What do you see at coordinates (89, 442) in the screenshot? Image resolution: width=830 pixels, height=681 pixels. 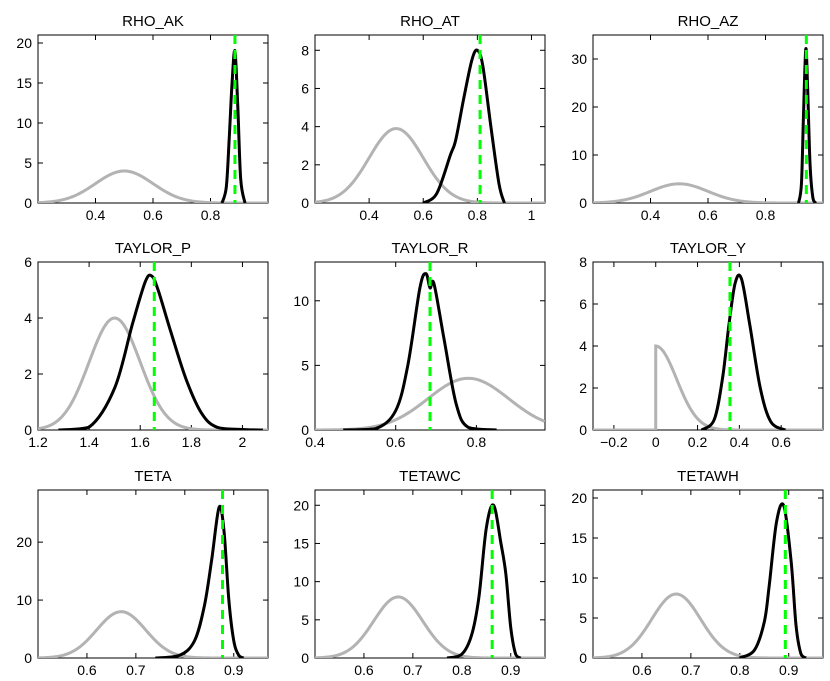 I see `x-tick-label: 1.4` at bounding box center [89, 442].